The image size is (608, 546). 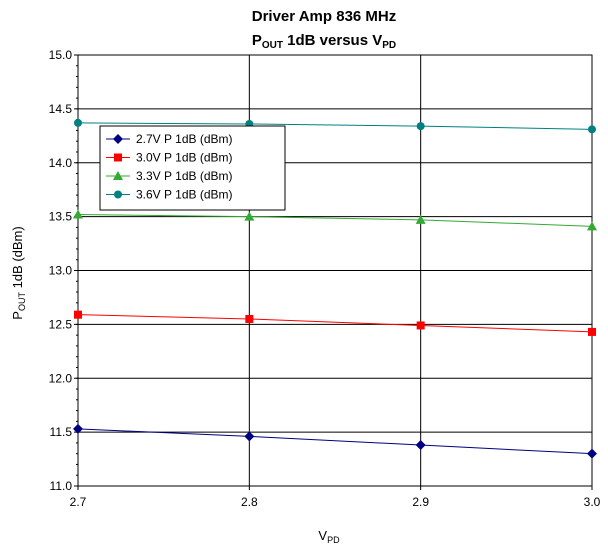 I want to click on title-pd-subscript: PD, so click(x=389, y=45).